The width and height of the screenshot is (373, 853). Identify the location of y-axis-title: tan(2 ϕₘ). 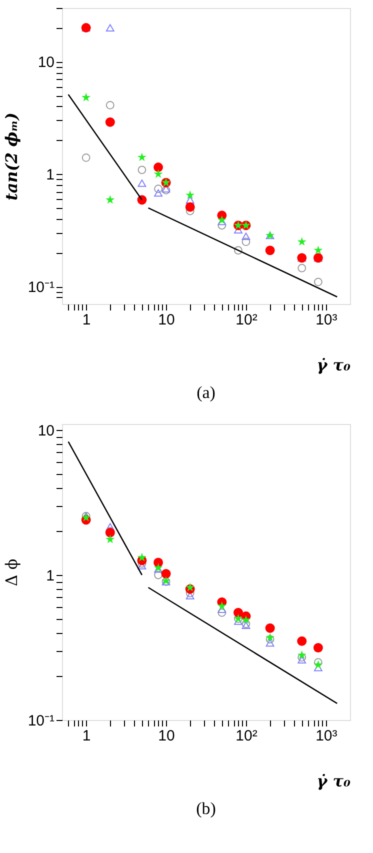
(11, 156).